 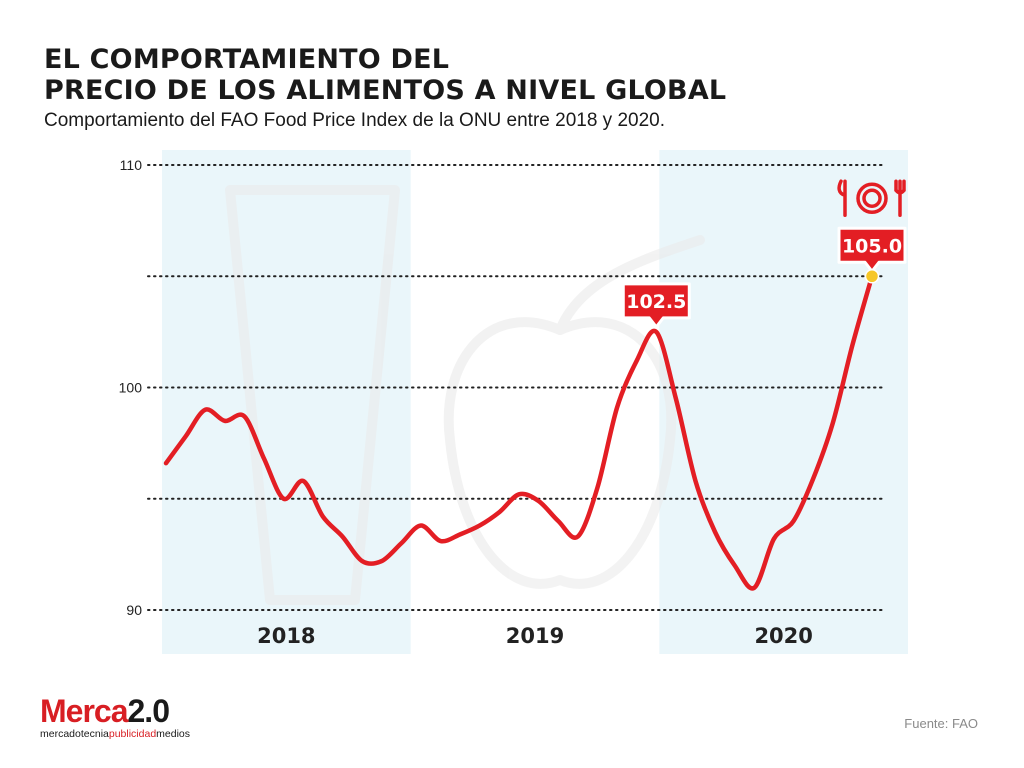 What do you see at coordinates (148, 711) in the screenshot?
I see `brand-name-dark: 2.0` at bounding box center [148, 711].